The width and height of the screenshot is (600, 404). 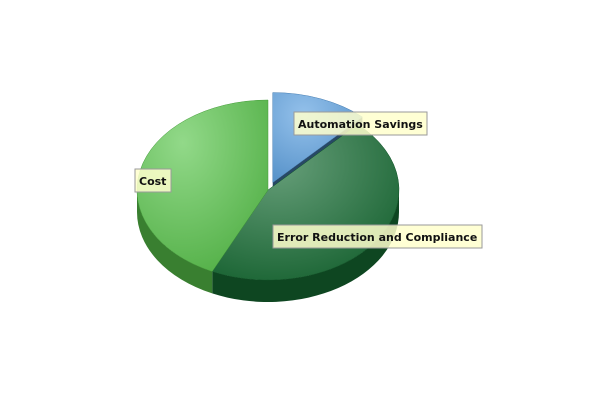 I want to click on slice-label-text: Cost, so click(x=152, y=181).